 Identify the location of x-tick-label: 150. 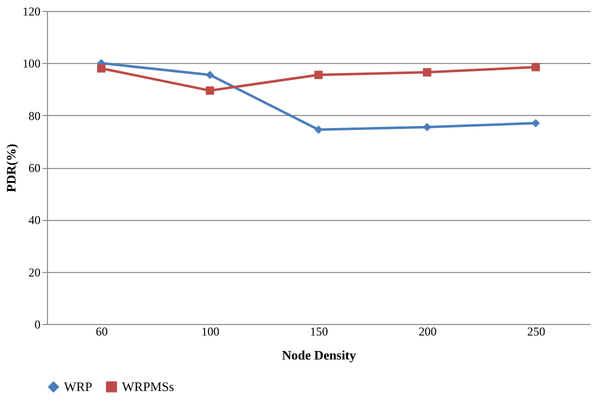
(319, 331).